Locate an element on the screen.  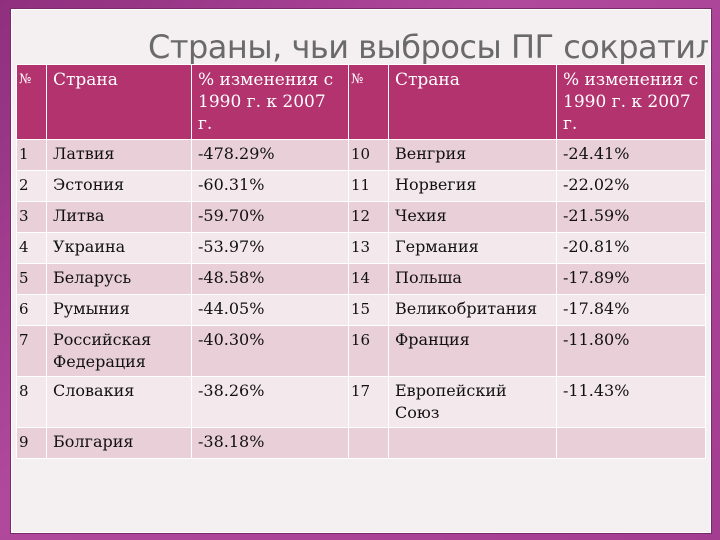
slide-title: Страны, чьи выбросы ПГ сократились is located at coordinates (428, 48).